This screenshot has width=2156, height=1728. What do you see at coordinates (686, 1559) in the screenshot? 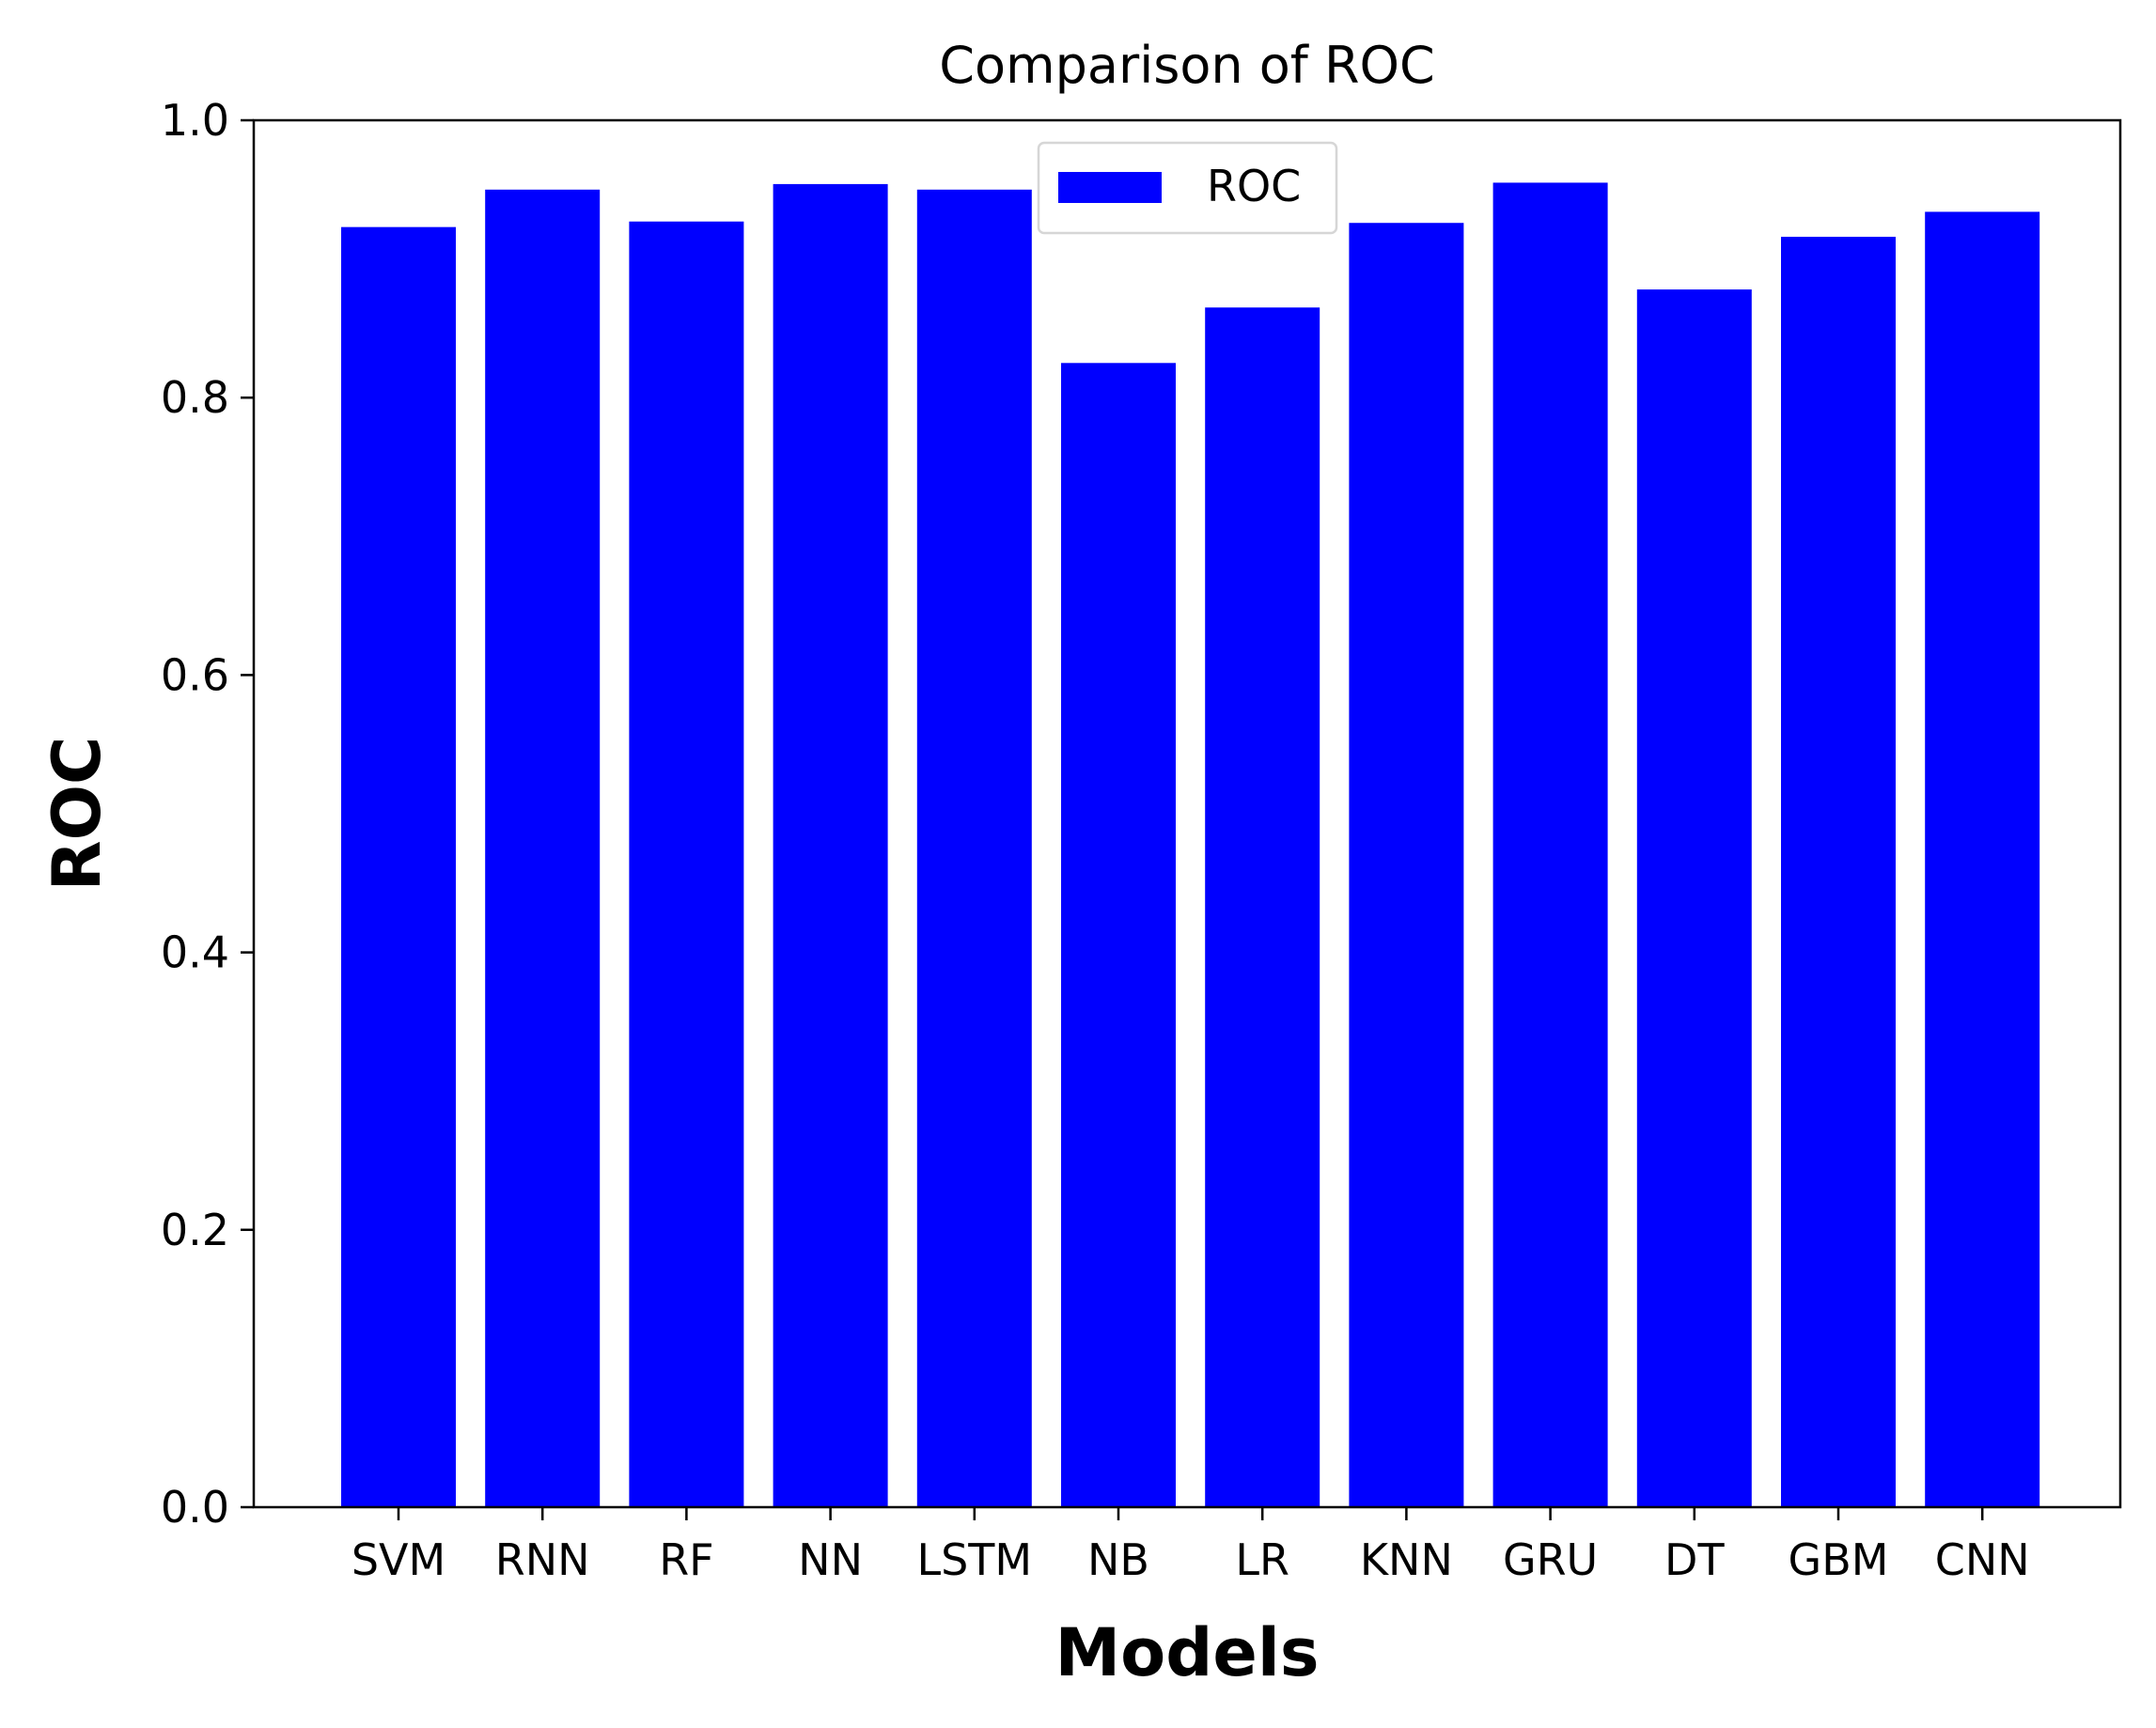
I see `x-tick-label: RF` at bounding box center [686, 1559].